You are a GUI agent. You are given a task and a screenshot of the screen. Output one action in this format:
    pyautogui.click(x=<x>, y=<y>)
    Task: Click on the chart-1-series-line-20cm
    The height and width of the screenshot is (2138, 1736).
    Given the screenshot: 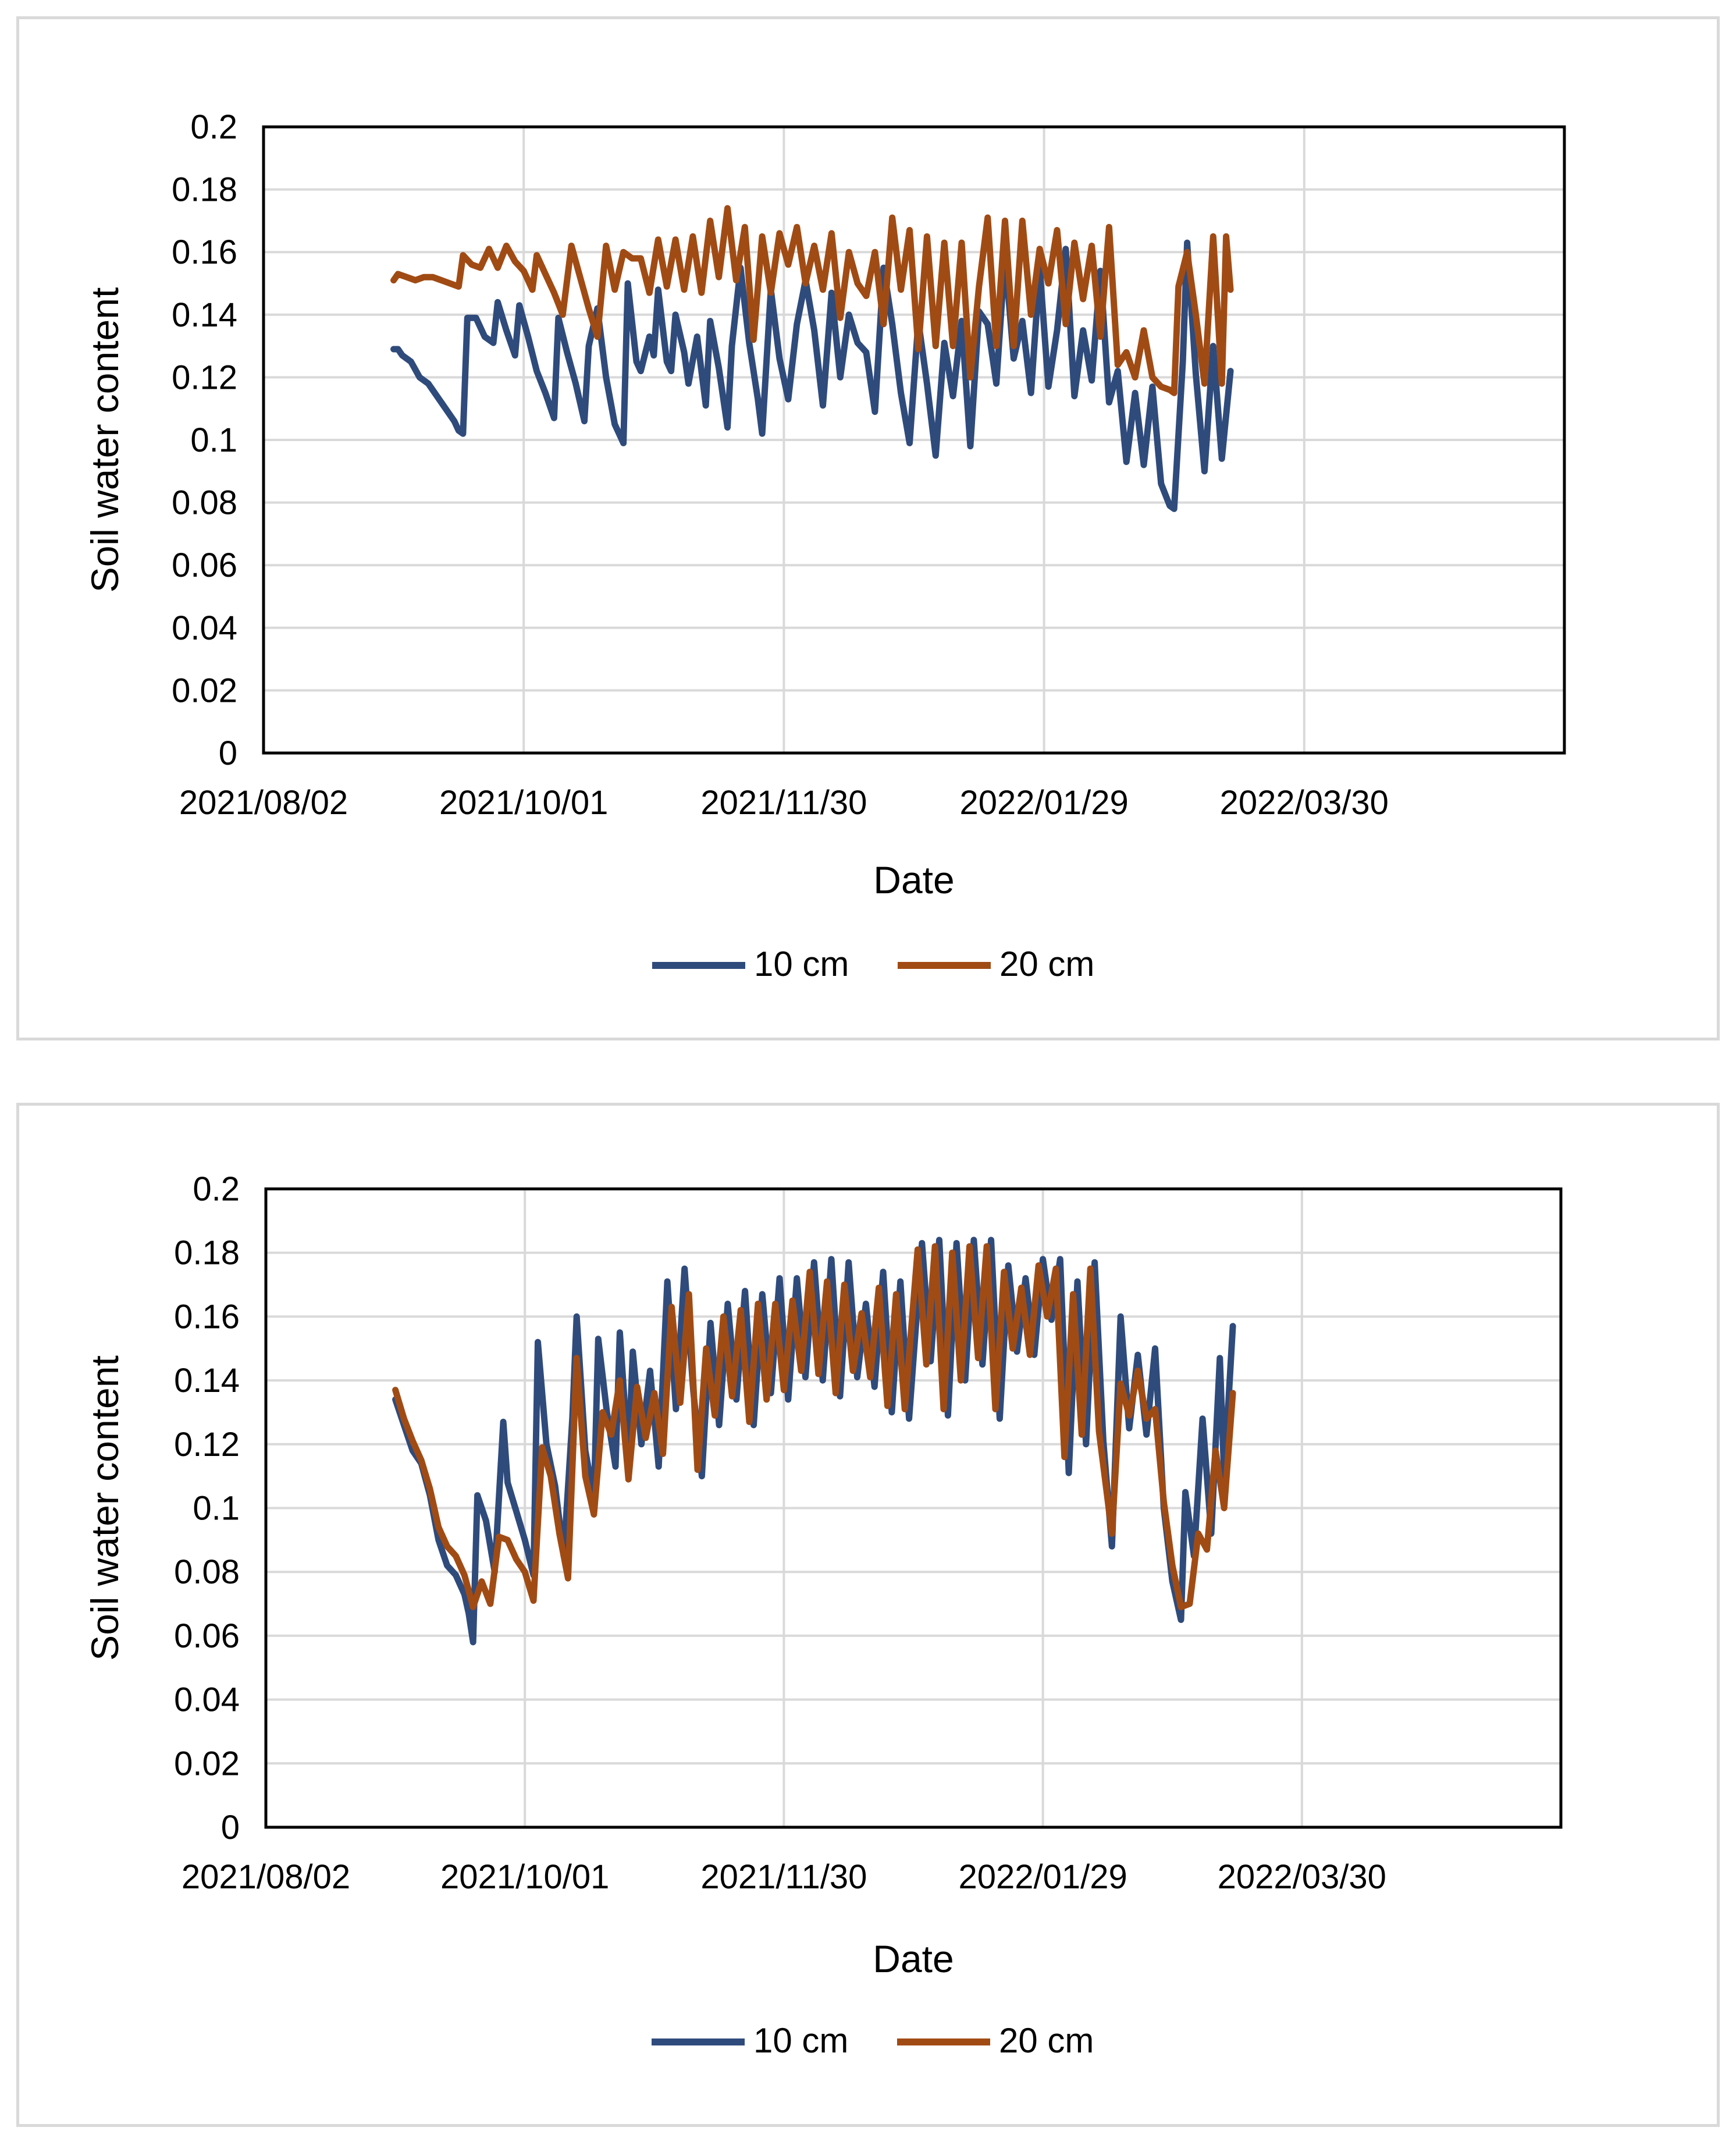 What is the action you would take?
    pyautogui.click(x=812, y=300)
    